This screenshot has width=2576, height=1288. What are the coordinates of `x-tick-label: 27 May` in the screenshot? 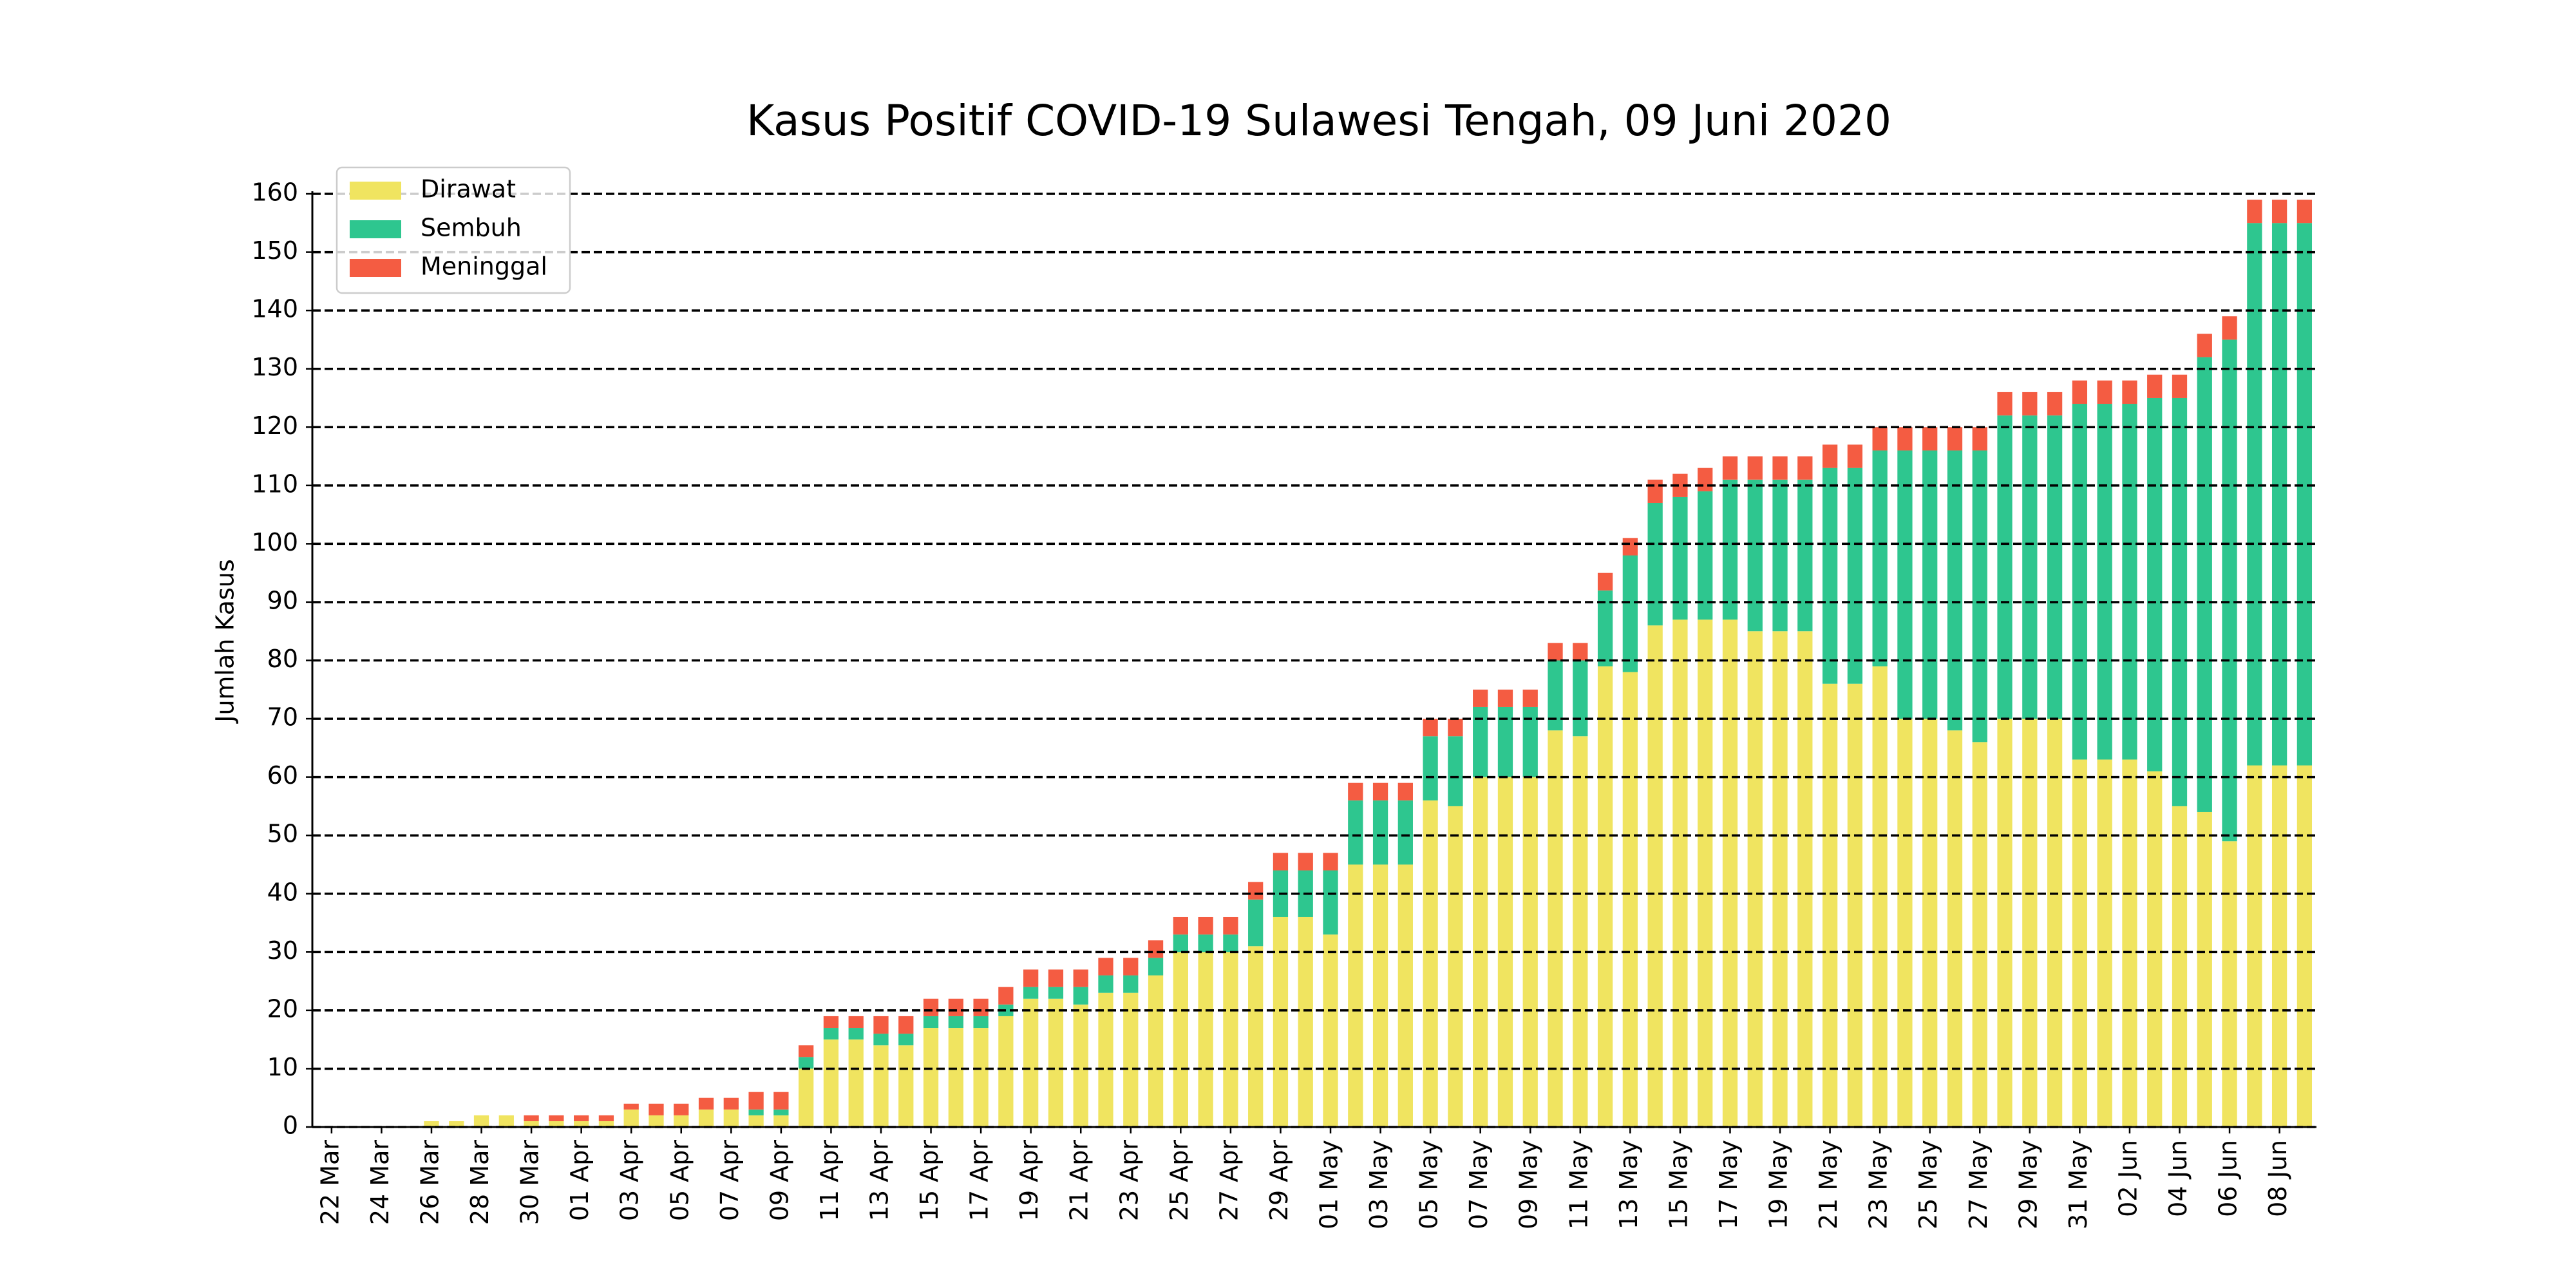 It's located at (1979, 1185).